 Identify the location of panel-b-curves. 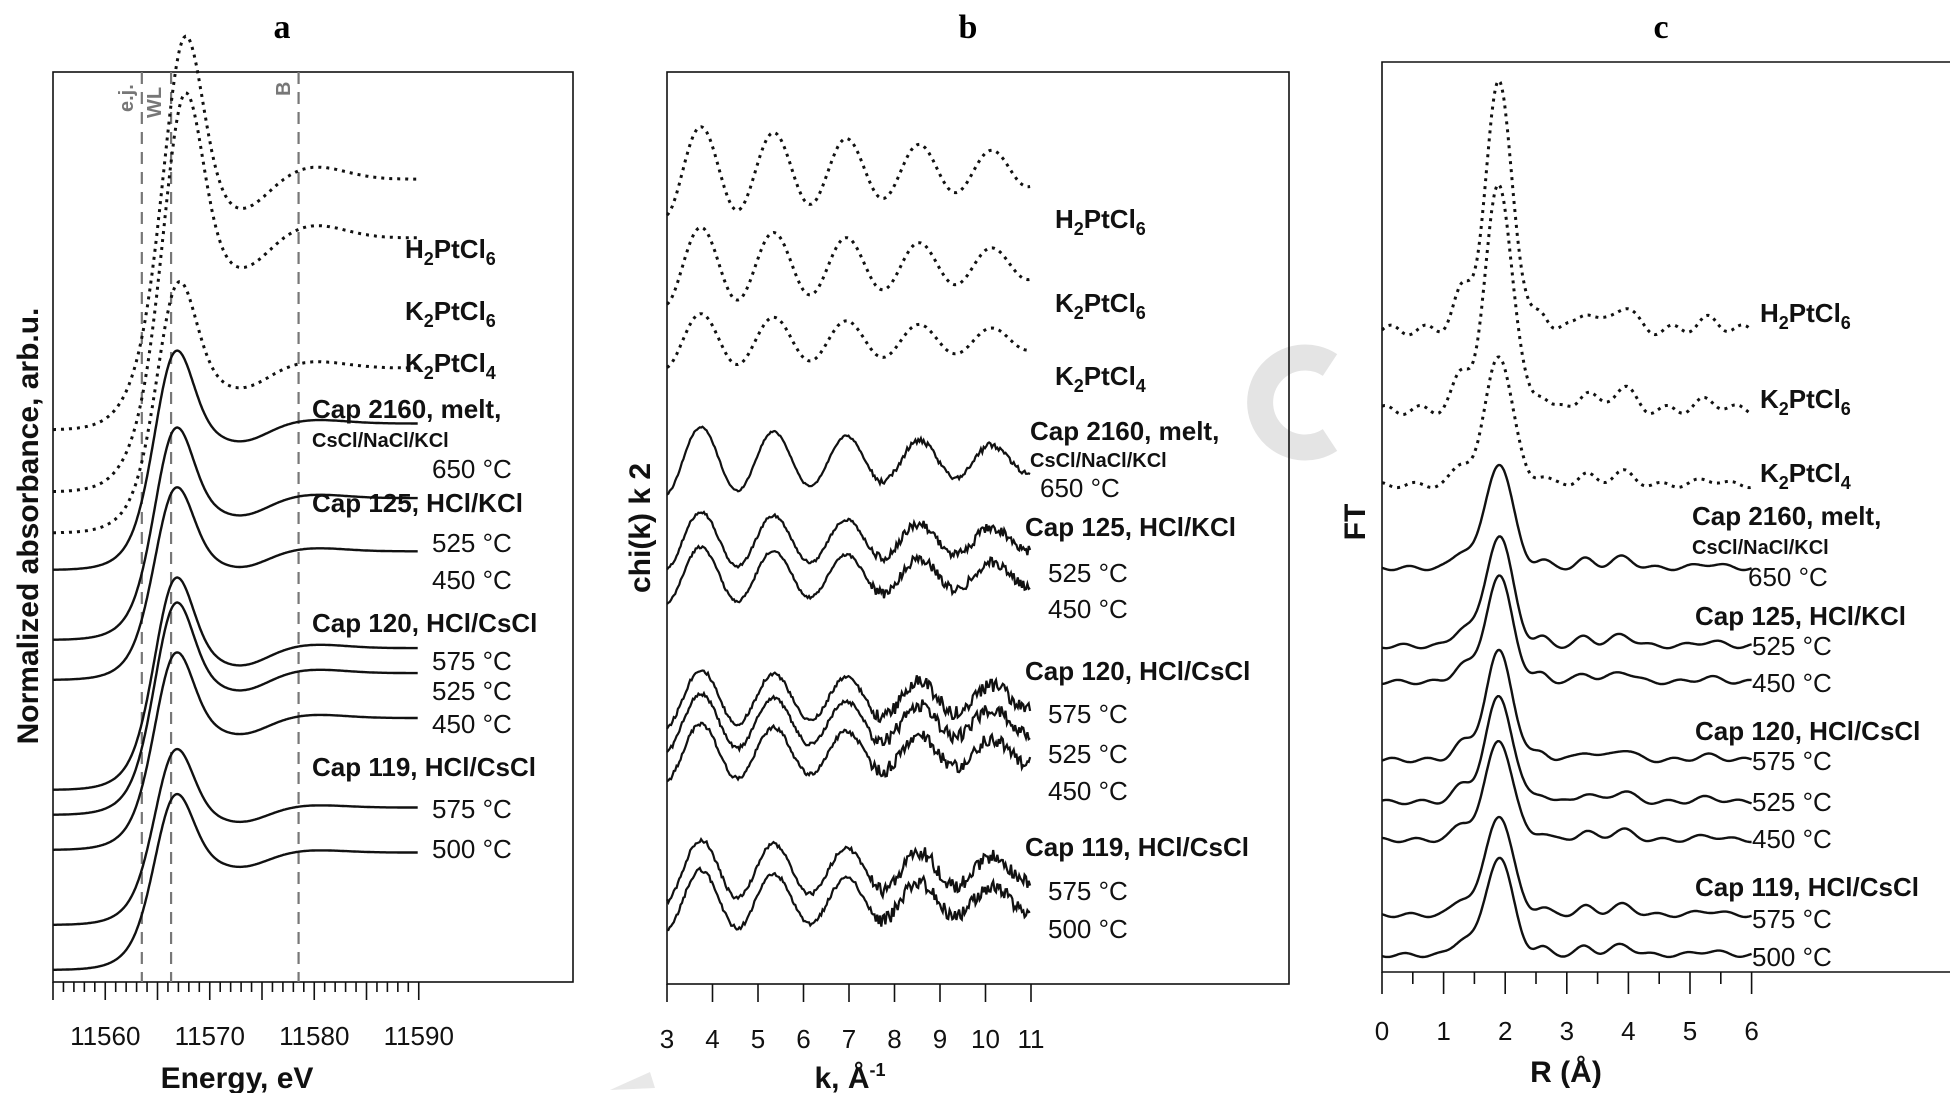
(848, 528).